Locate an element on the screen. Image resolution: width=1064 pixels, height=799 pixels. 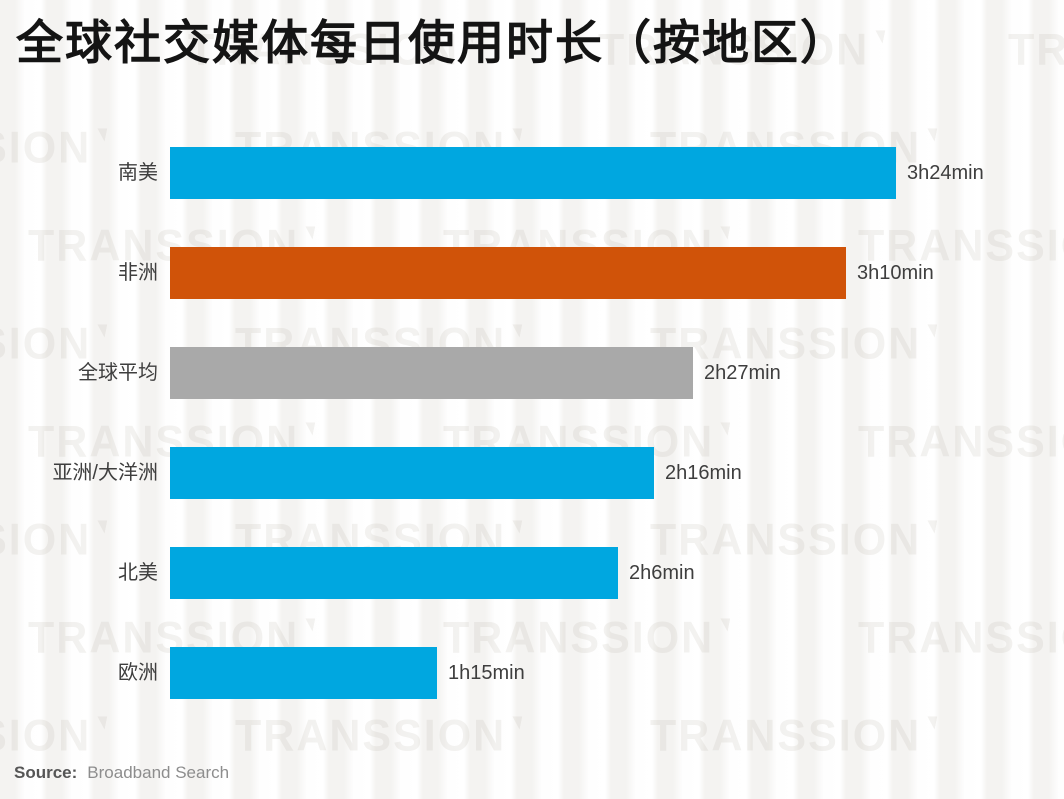
value-label: 3h10min is located at coordinates (895, 273).